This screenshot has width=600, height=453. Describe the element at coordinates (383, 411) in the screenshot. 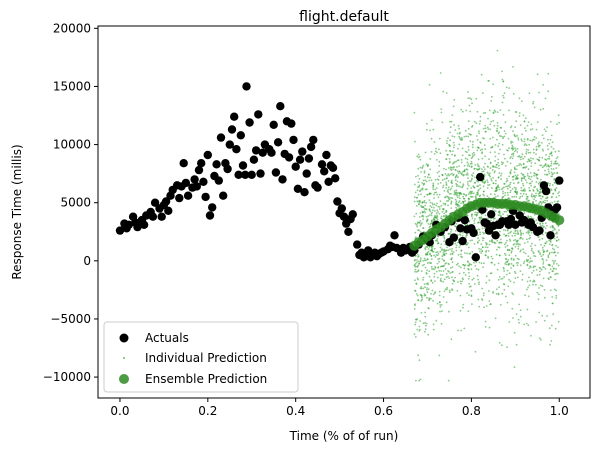

I see `x-tick-label: 0.6` at that location.